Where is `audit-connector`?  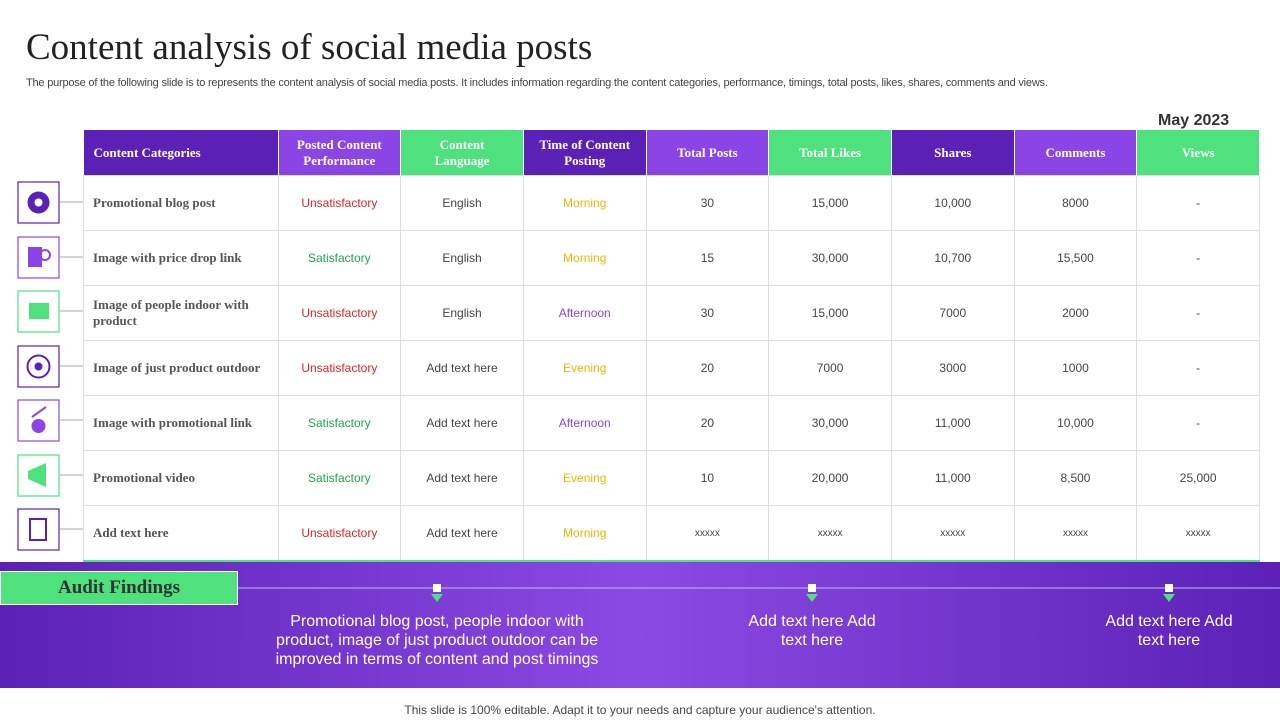
audit-connector is located at coordinates (759, 593).